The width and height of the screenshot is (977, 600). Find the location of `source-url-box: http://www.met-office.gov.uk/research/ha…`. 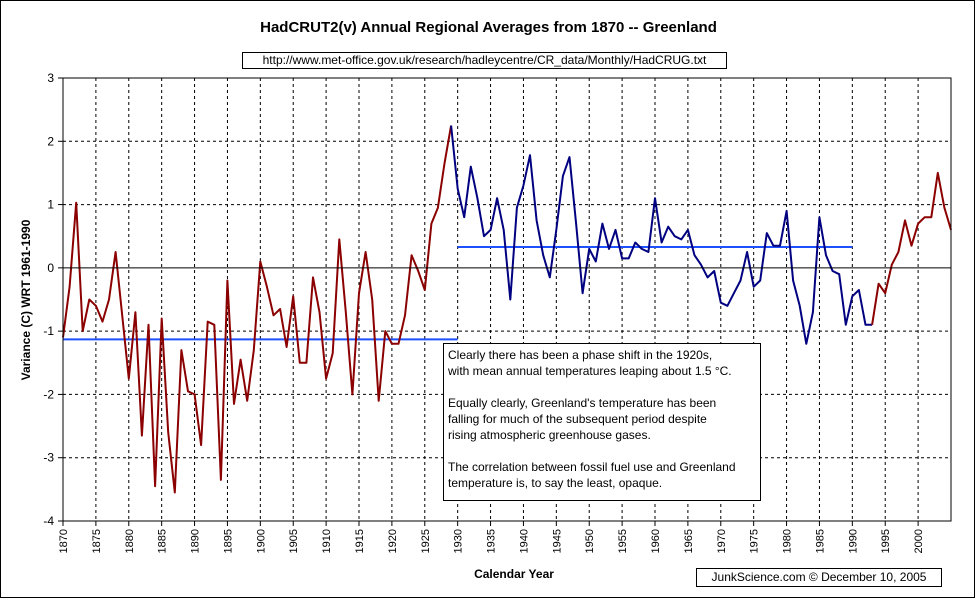

source-url-box: http://www.met-office.gov.uk/research/ha… is located at coordinates (484, 60).